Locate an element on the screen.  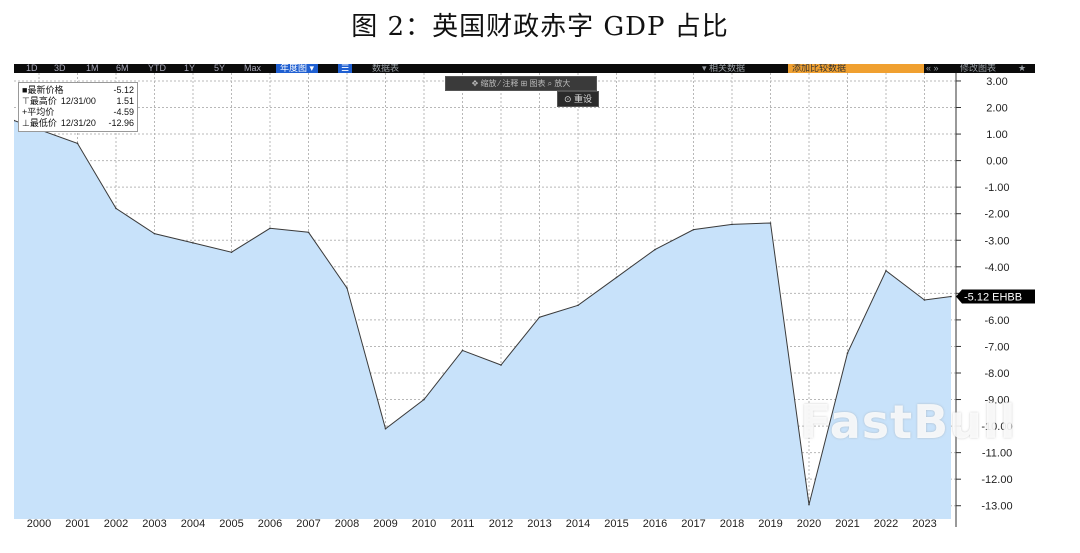
y-tick-label: -9.00 is located at coordinates (996, 401).